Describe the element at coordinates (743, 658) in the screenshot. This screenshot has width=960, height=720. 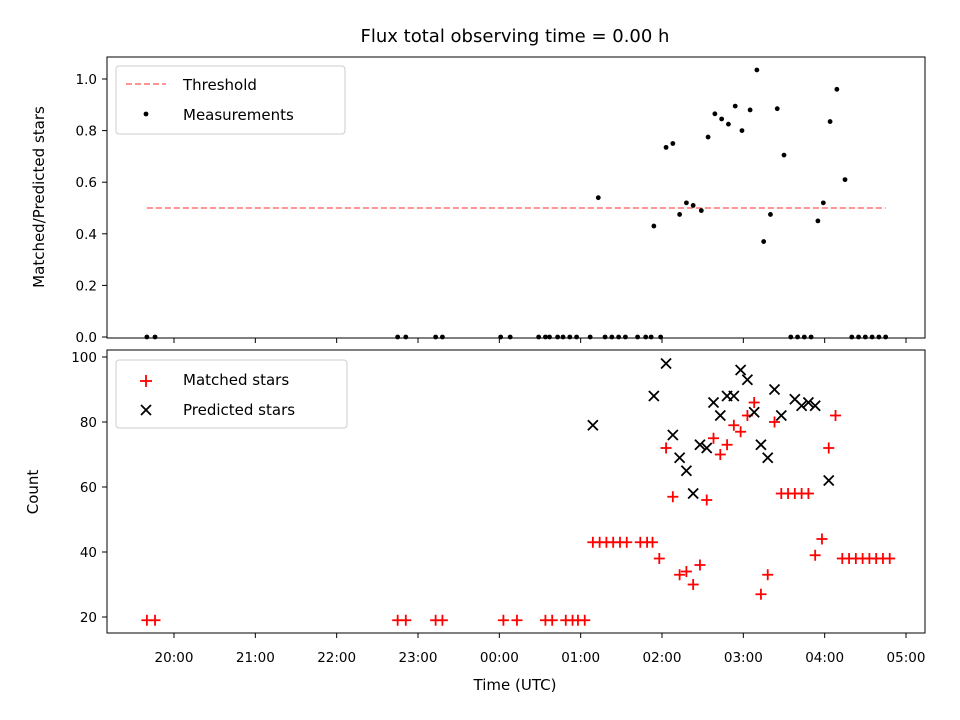
I see `x-tick-label: 03:00` at that location.